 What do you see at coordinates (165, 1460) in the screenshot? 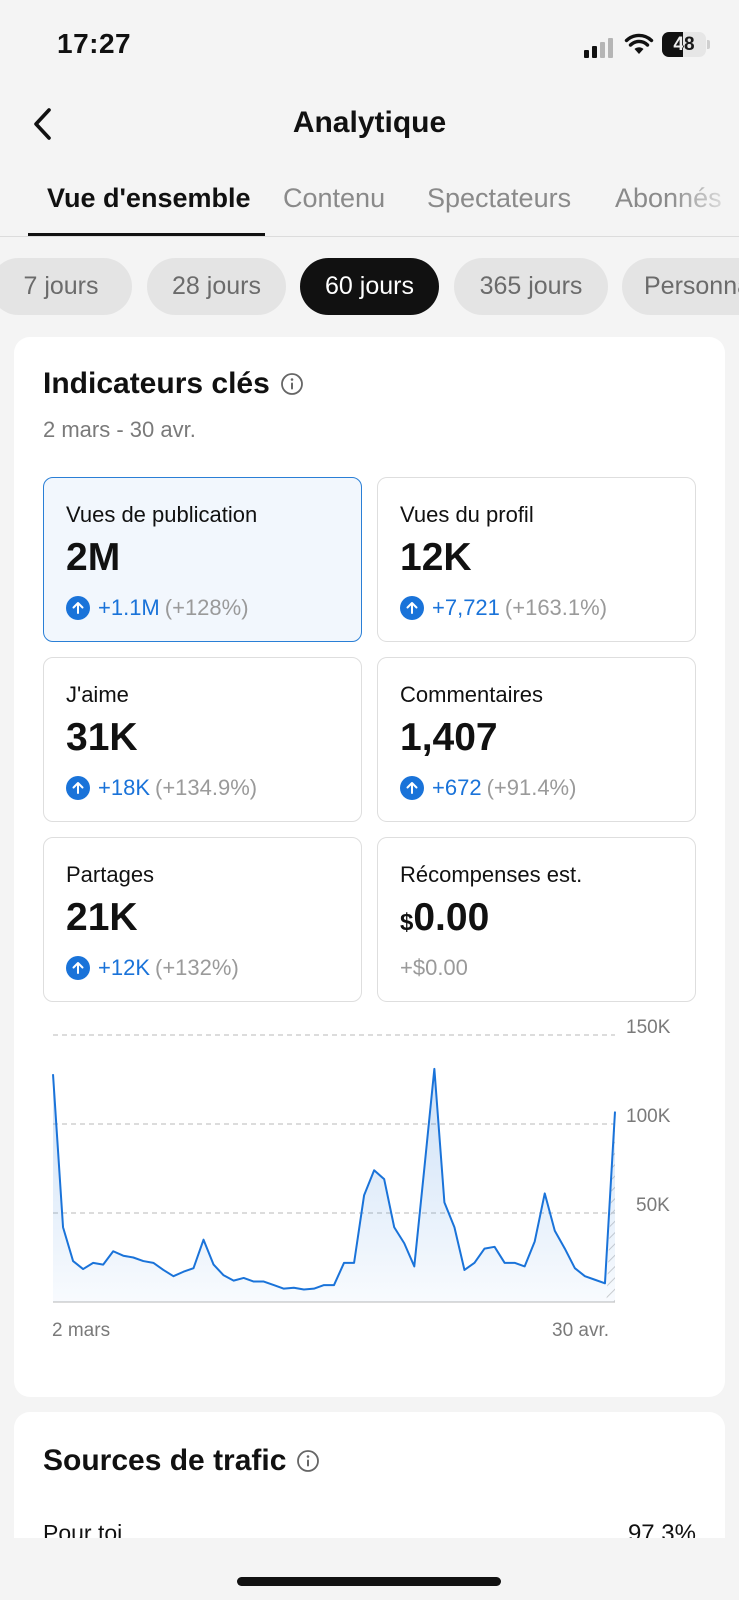
I see `traffic-sources-title: Sources de trafic` at bounding box center [165, 1460].